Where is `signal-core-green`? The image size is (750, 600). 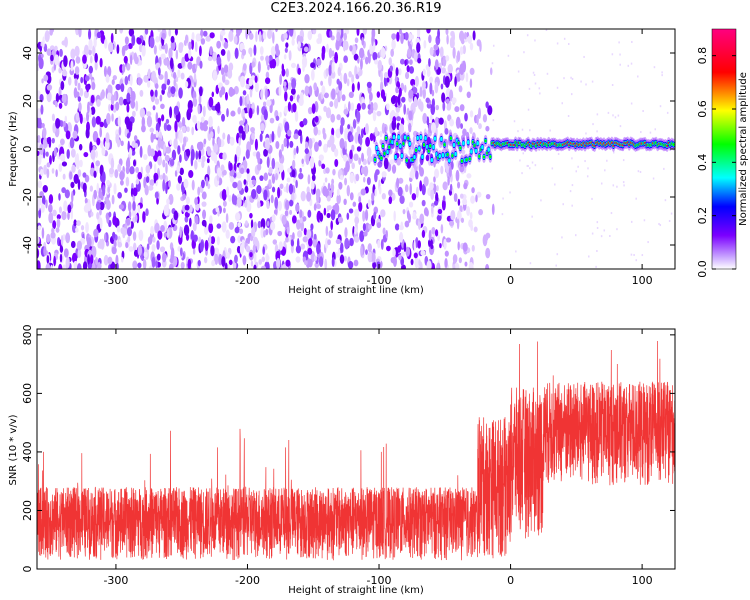
signal-core-green is located at coordinates (406, 160).